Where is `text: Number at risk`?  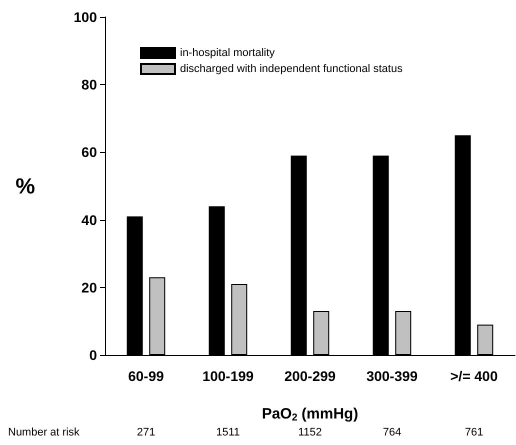
text: Number at risk is located at coordinates (44, 432).